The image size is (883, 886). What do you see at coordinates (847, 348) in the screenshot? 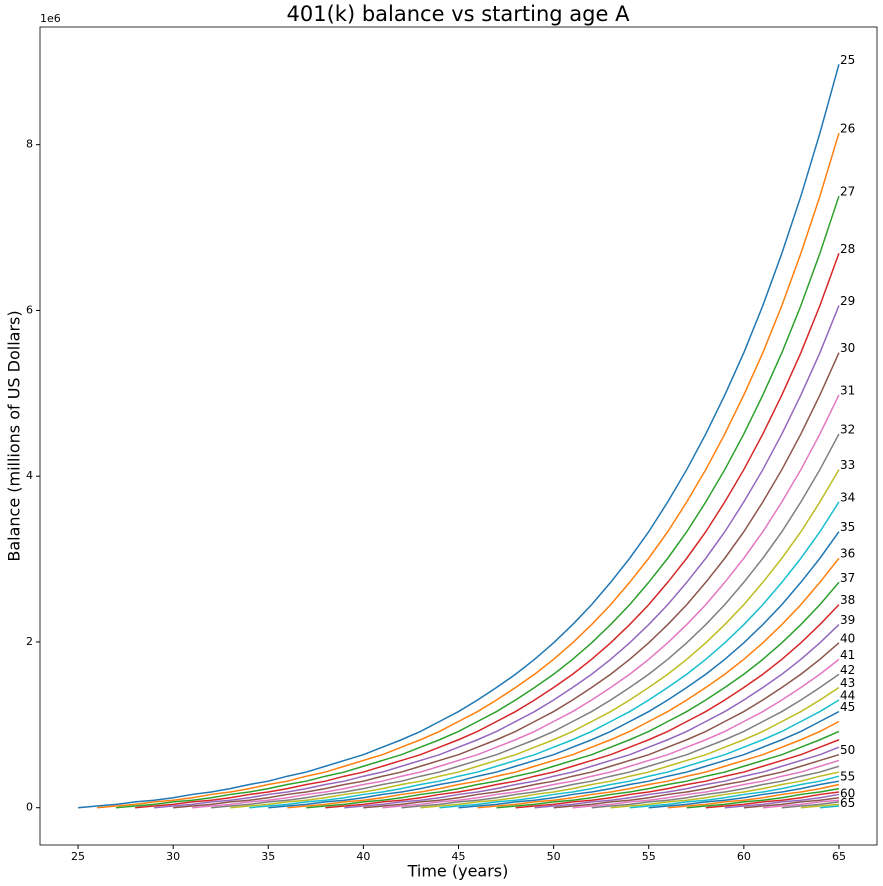
I see `line-label: 30` at bounding box center [847, 348].